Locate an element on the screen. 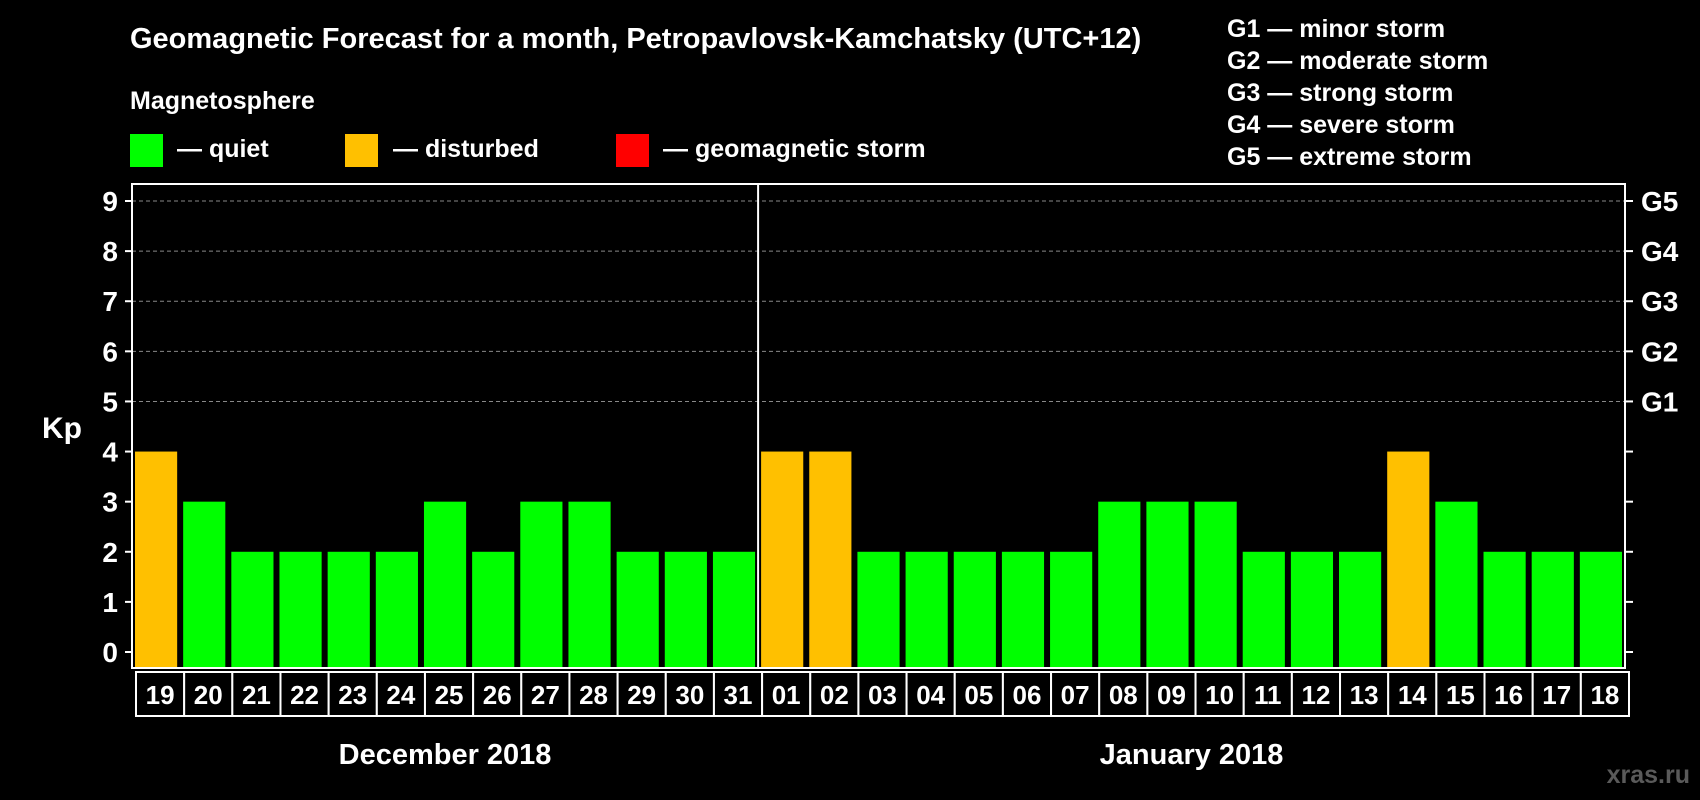 The height and width of the screenshot is (800, 1700). day-label-29: 29 is located at coordinates (641, 695).